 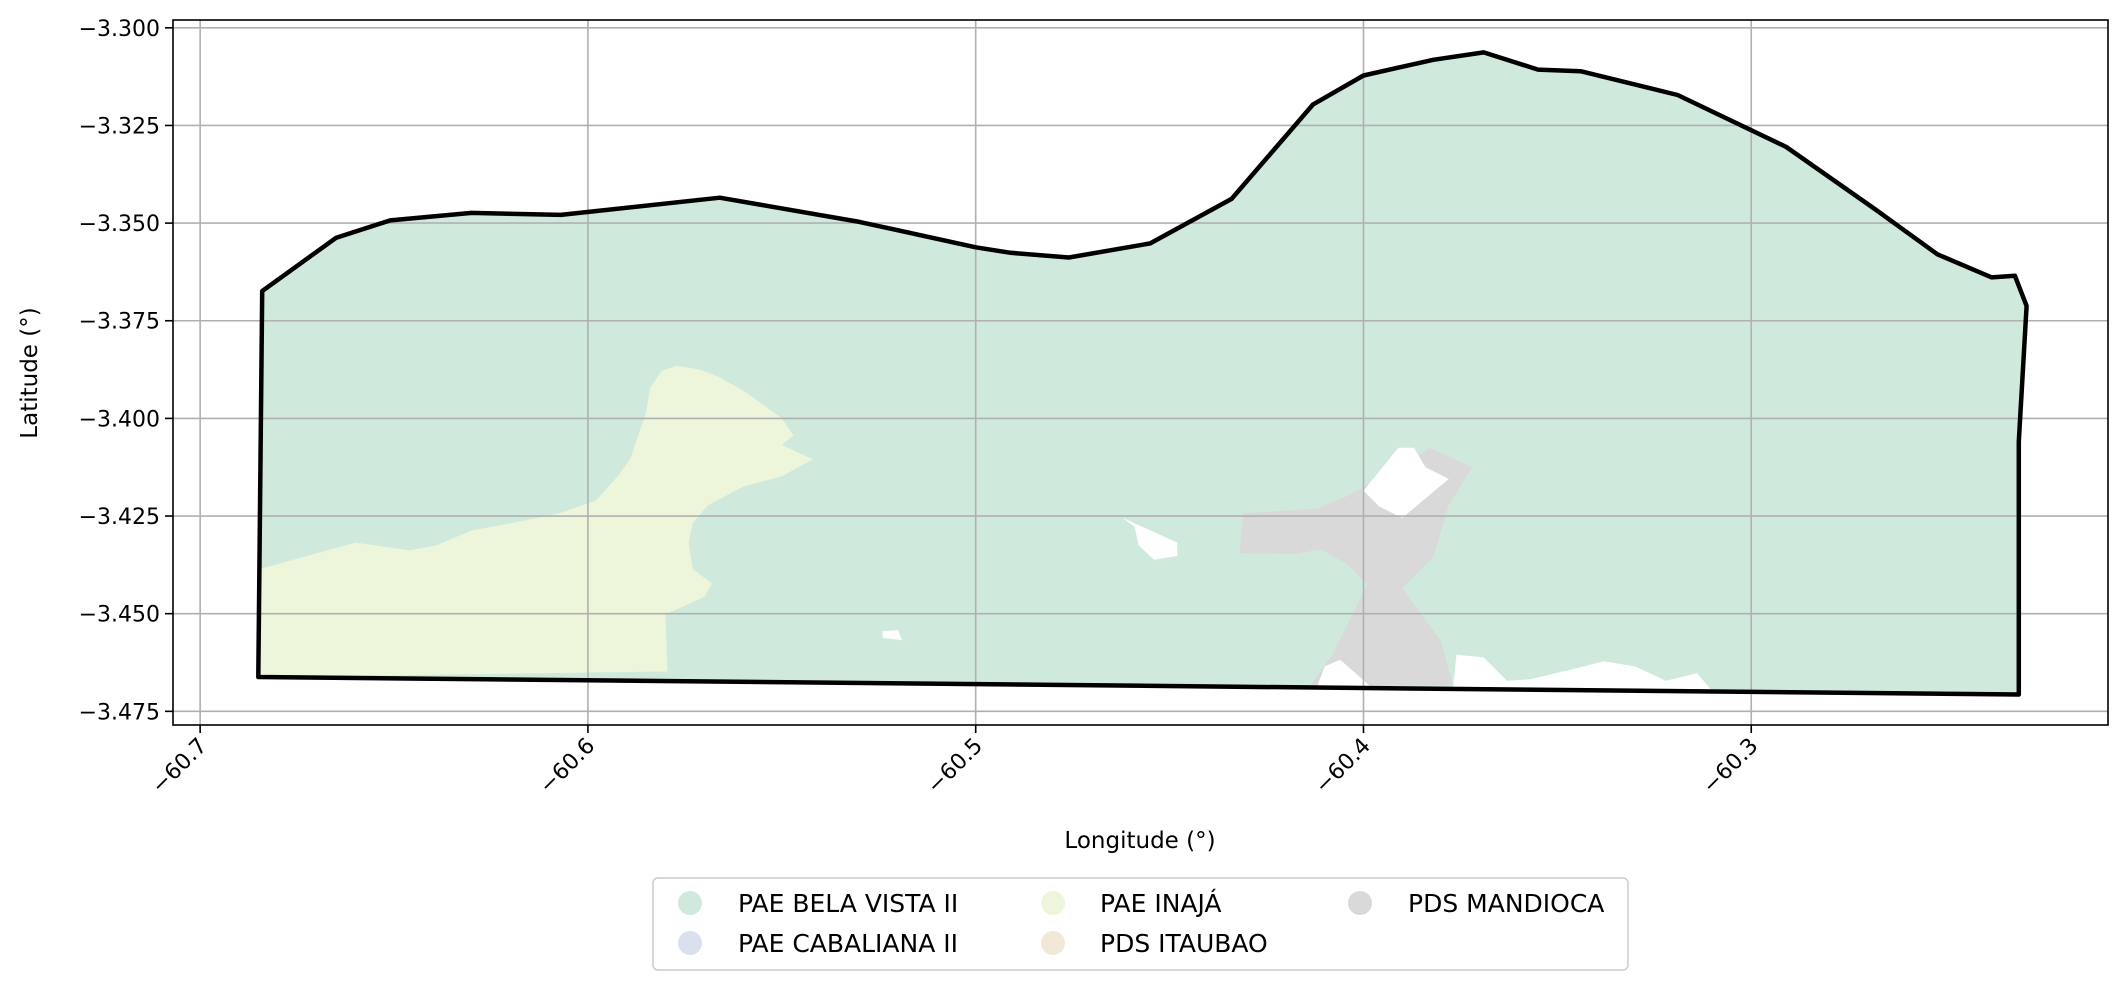 What do you see at coordinates (119, 419) in the screenshot?
I see `y-tick-label: −3.400` at bounding box center [119, 419].